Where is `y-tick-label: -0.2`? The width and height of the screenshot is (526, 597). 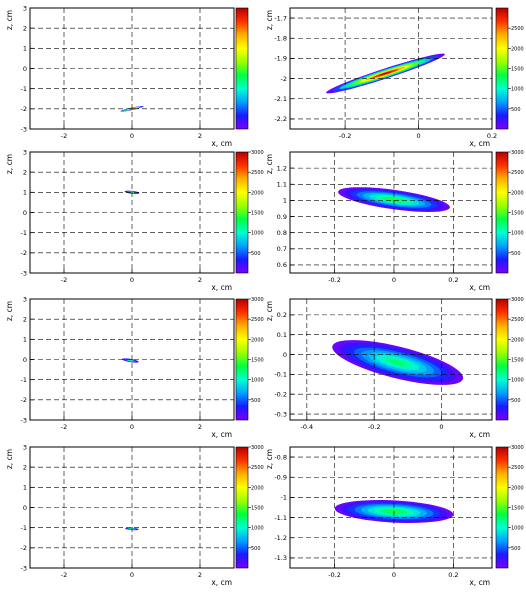
y-tick-label: -0.2 is located at coordinates (280, 395).